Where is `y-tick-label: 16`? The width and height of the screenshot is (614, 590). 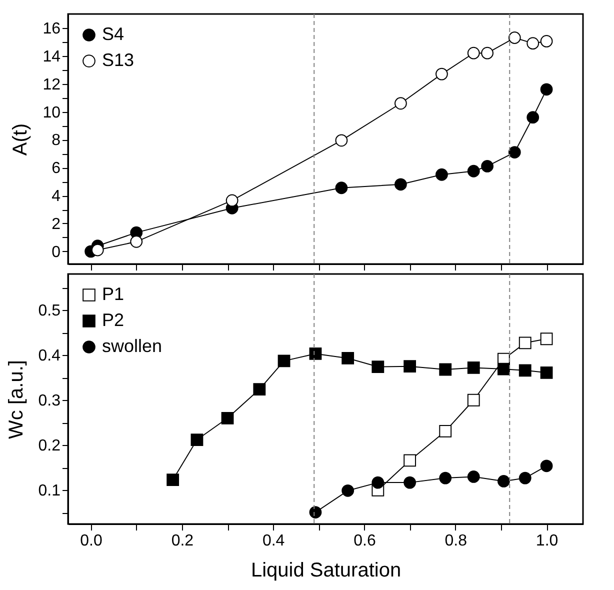 y-tick-label: 16 is located at coordinates (51, 29).